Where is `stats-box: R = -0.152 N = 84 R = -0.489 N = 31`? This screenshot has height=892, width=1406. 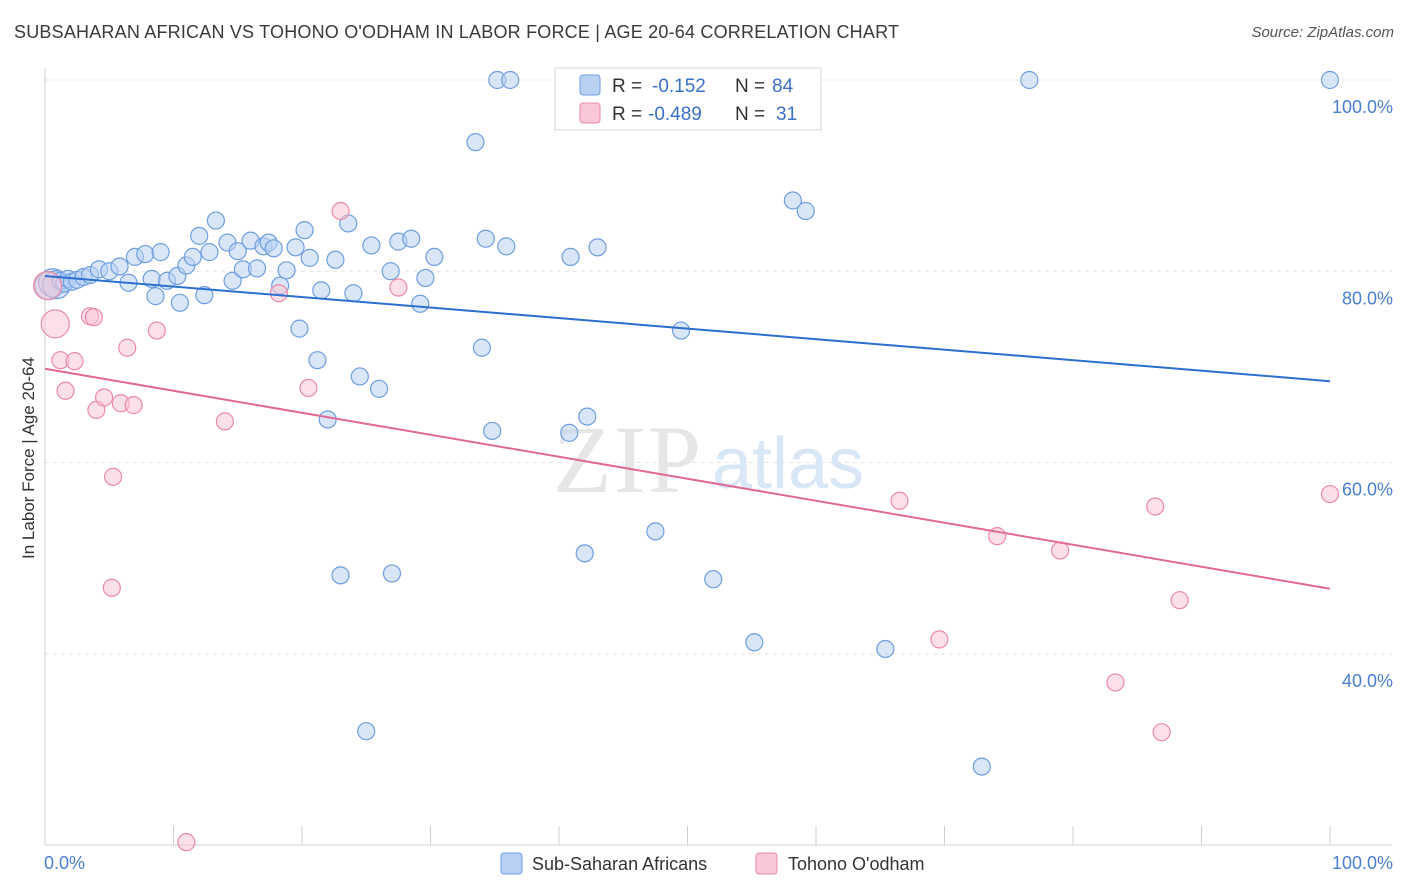
stats-box: R = -0.152 N = 84 R = -0.489 N = 31 is located at coordinates (688, 99).